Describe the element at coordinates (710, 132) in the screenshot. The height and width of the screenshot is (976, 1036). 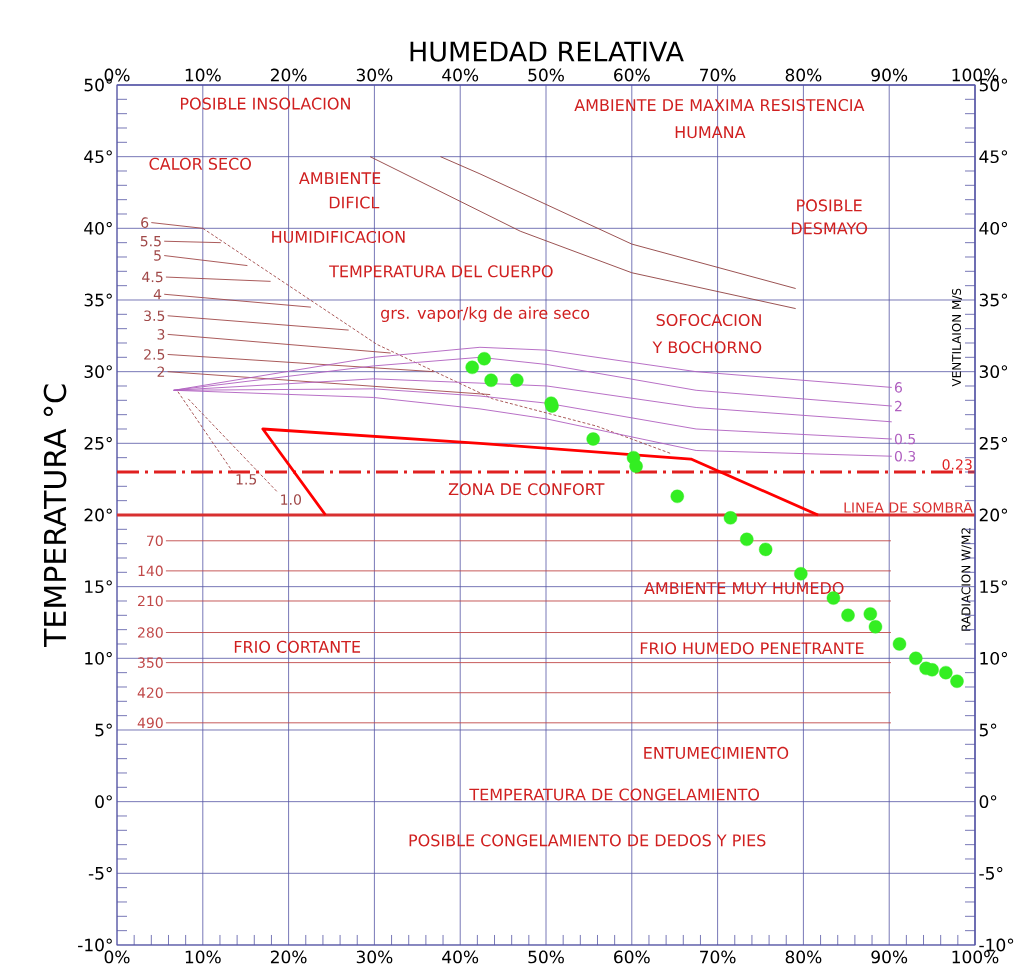
I see `annotation: HUMANA` at that location.